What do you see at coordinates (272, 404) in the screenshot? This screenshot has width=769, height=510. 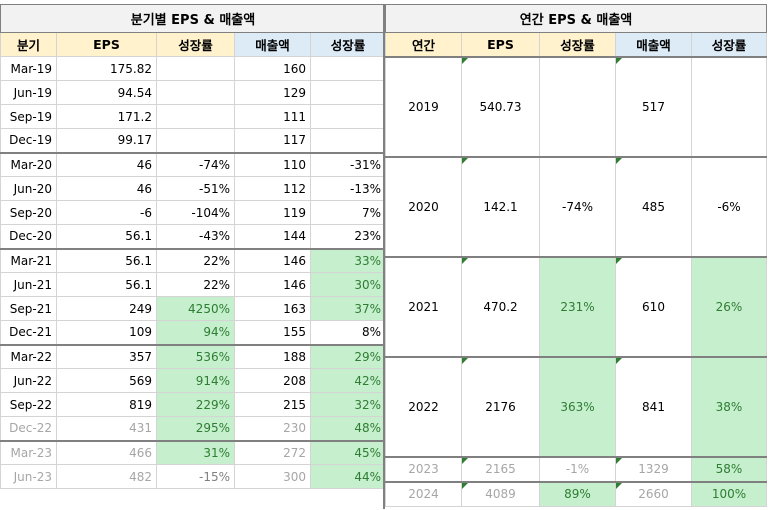 I see `revenue-cell: 215` at bounding box center [272, 404].